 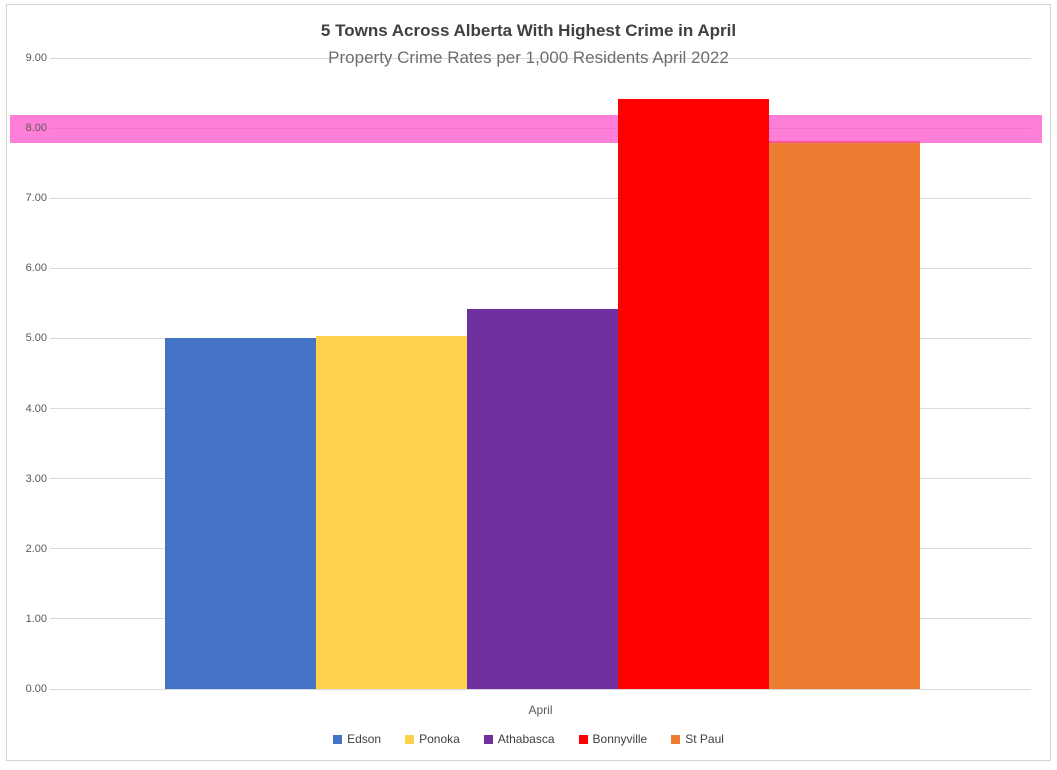 What do you see at coordinates (542, 499) in the screenshot?
I see `bar-athabasca` at bounding box center [542, 499].